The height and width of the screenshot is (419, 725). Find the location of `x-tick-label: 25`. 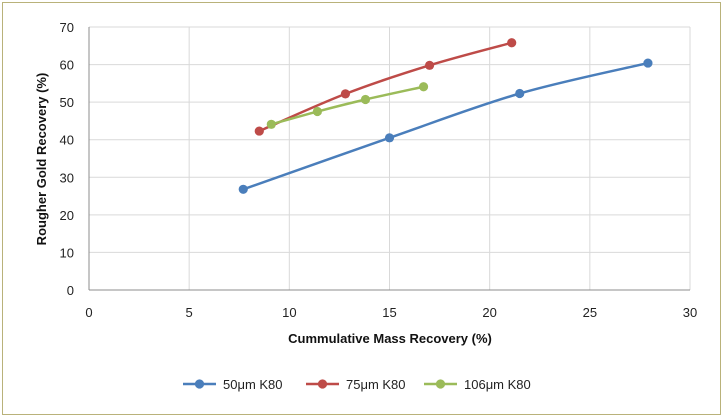

x-tick-label: 25 is located at coordinates (590, 312).